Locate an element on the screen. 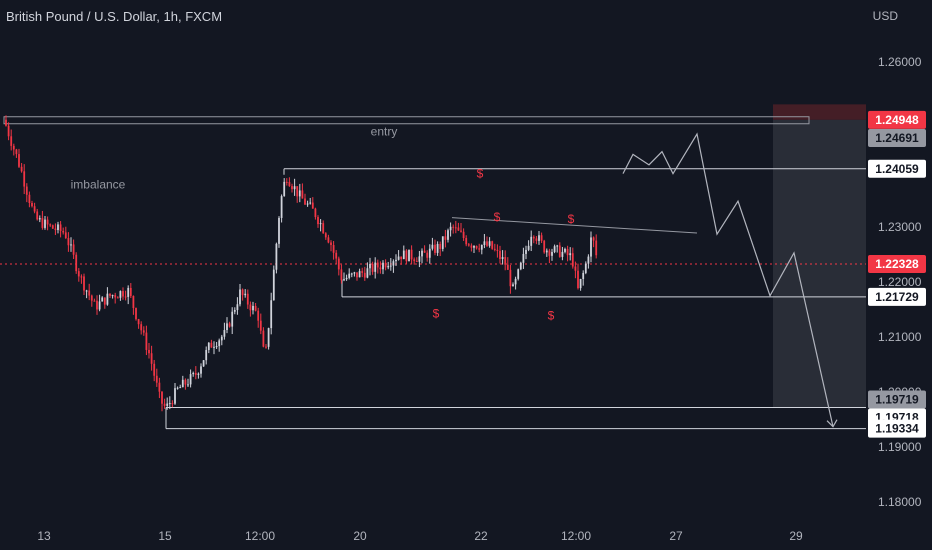 Image resolution: width=932 pixels, height=550 pixels. y-tick-label: 1.26000 is located at coordinates (900, 62).